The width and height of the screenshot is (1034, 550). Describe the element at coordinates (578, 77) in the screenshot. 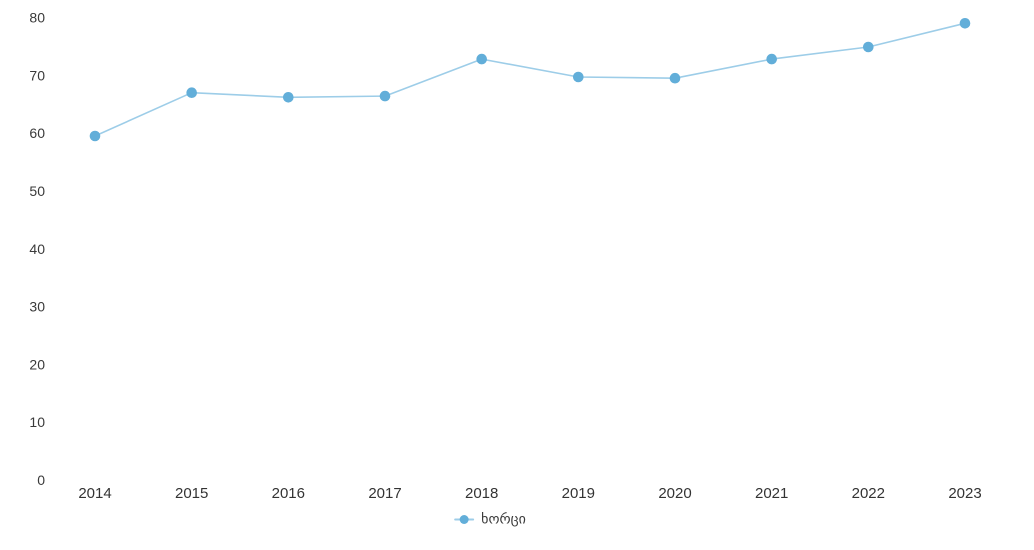

I see `data-point-2019` at that location.